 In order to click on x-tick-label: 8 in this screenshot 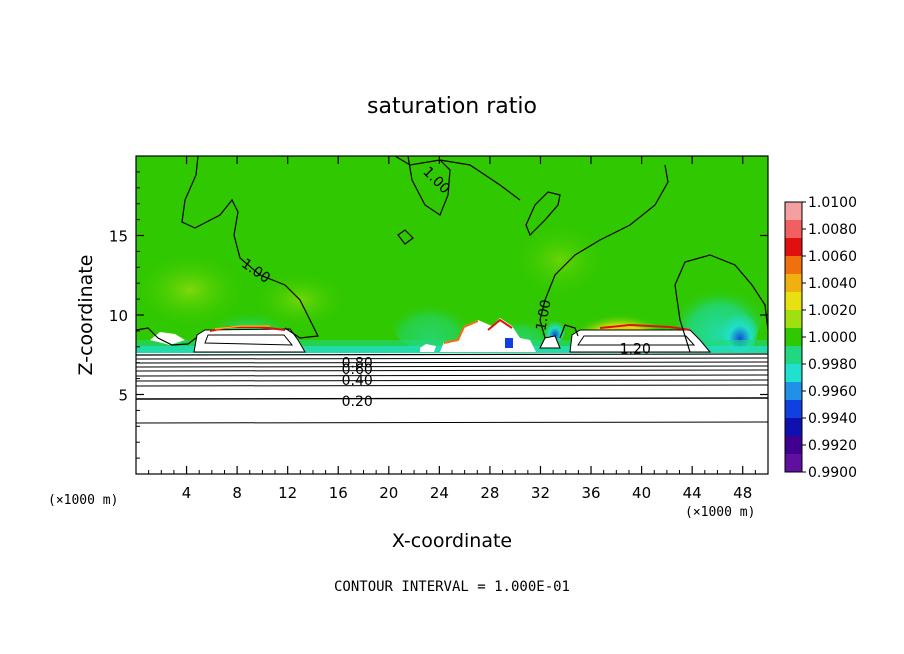, I will do `click(237, 493)`.